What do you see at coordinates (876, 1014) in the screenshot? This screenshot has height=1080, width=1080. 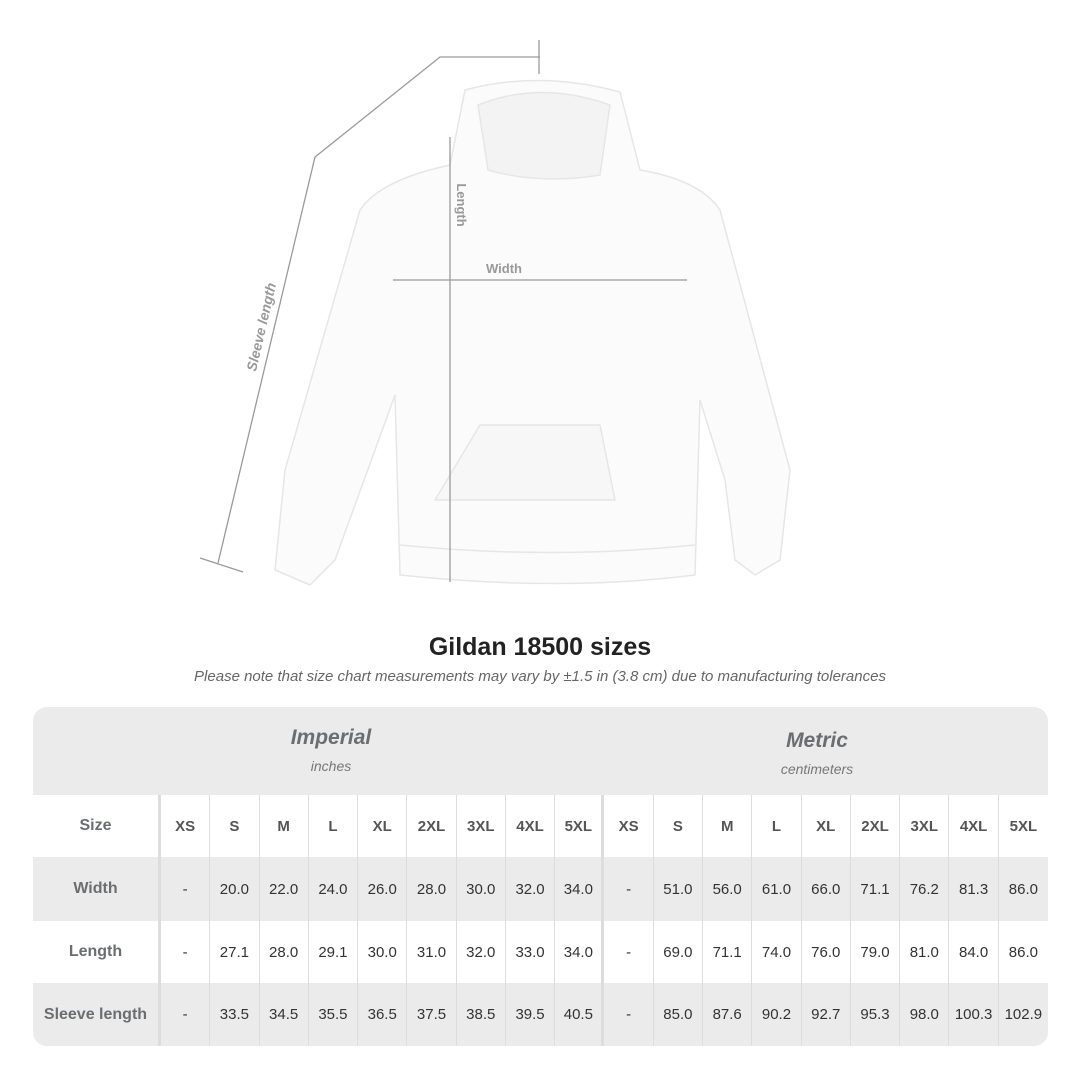 I see `table-cell: 95.3` at bounding box center [876, 1014].